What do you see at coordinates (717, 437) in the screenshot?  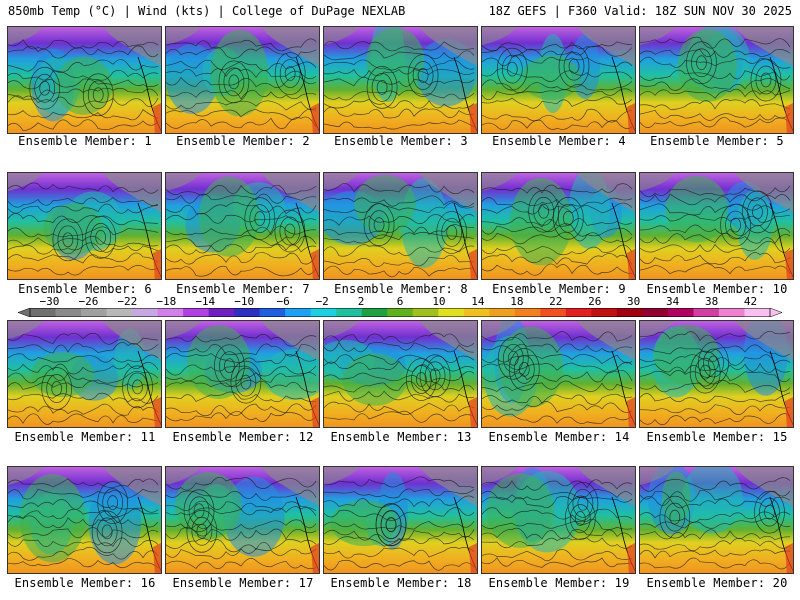 I see `ensemble-member-label: Ensemble Member: 15` at bounding box center [717, 437].